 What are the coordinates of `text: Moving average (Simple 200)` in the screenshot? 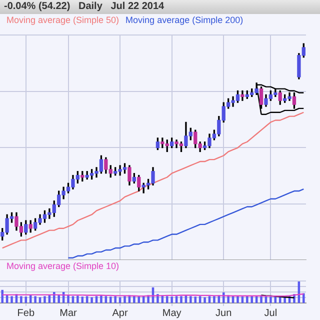 It's located at (185, 19).